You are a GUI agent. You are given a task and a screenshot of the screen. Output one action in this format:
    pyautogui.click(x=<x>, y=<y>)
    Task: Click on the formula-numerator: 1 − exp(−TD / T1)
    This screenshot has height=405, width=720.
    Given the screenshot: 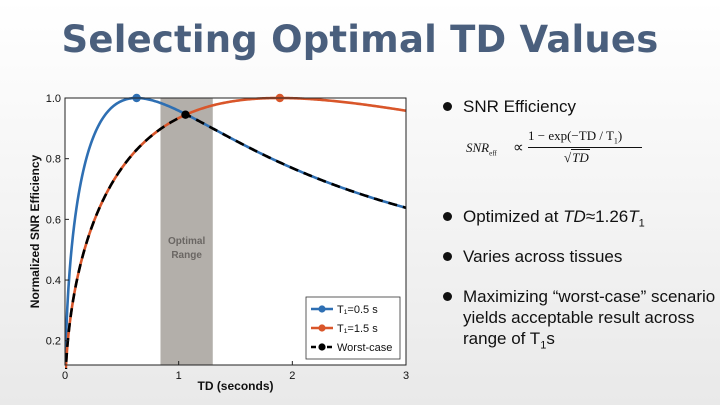 What is the action you would take?
    pyautogui.click(x=575, y=137)
    